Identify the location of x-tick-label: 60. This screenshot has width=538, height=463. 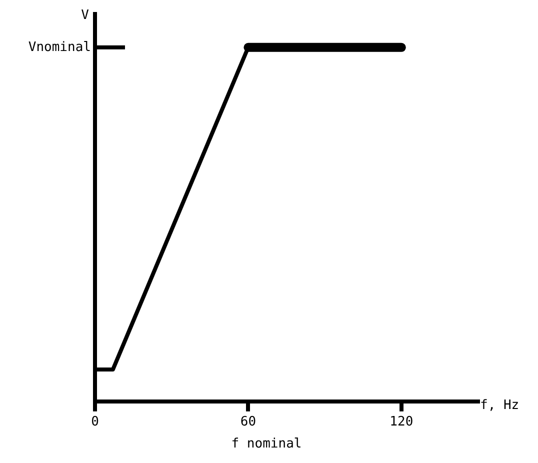
(248, 422).